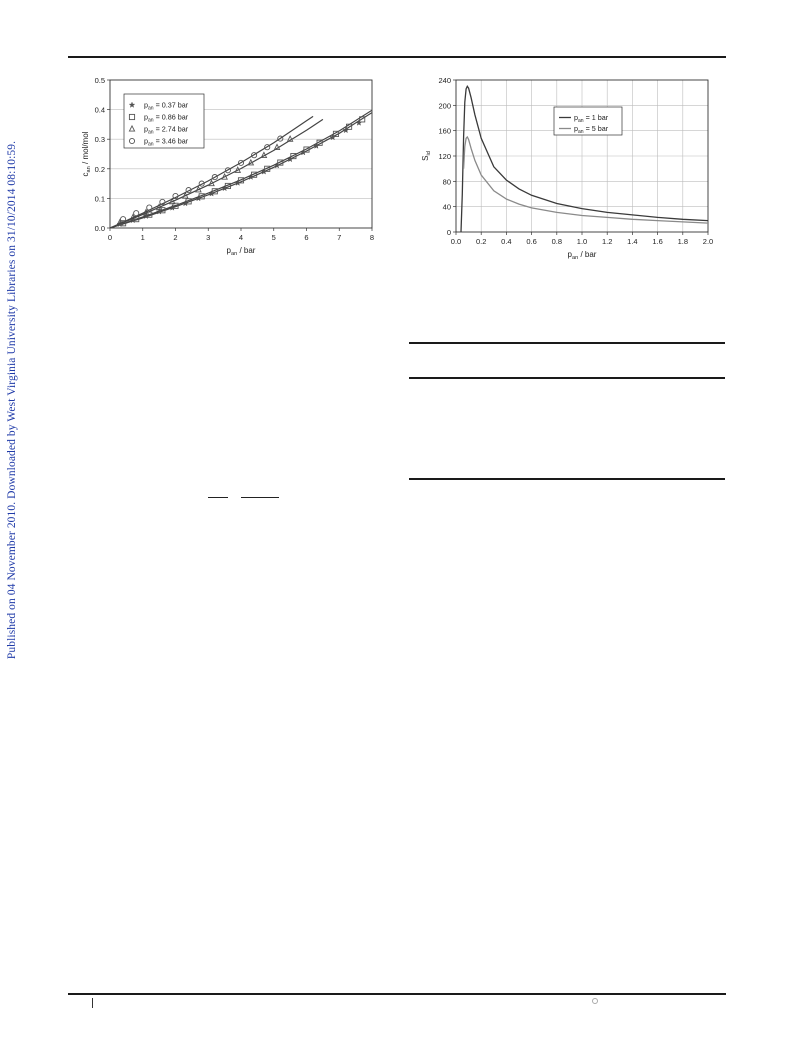  Describe the element at coordinates (166, 142) in the screenshot. I see `legend-label: pan = 3.46 bar` at that location.